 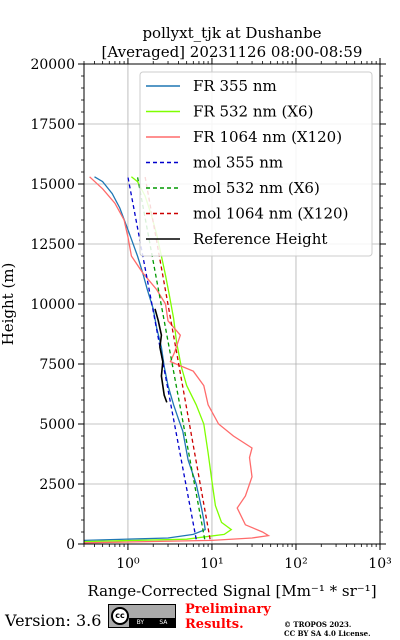 I want to click on legend-label-5: mol 1064 nm (X120), so click(x=270, y=214).